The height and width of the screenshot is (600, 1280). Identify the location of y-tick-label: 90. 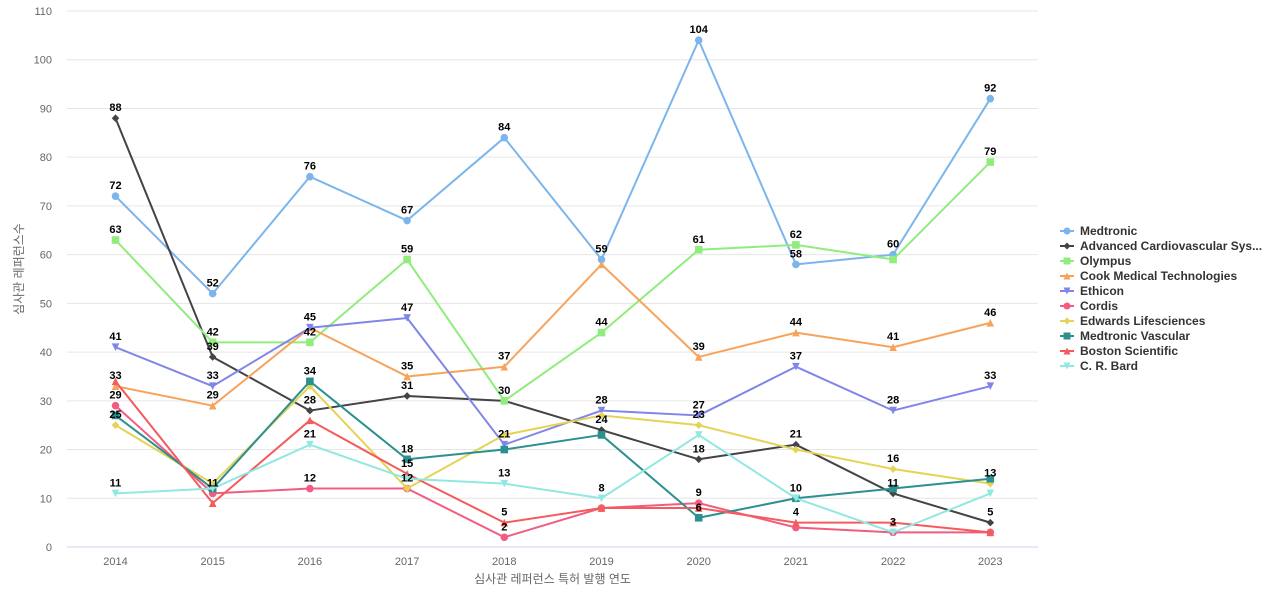
(46, 109).